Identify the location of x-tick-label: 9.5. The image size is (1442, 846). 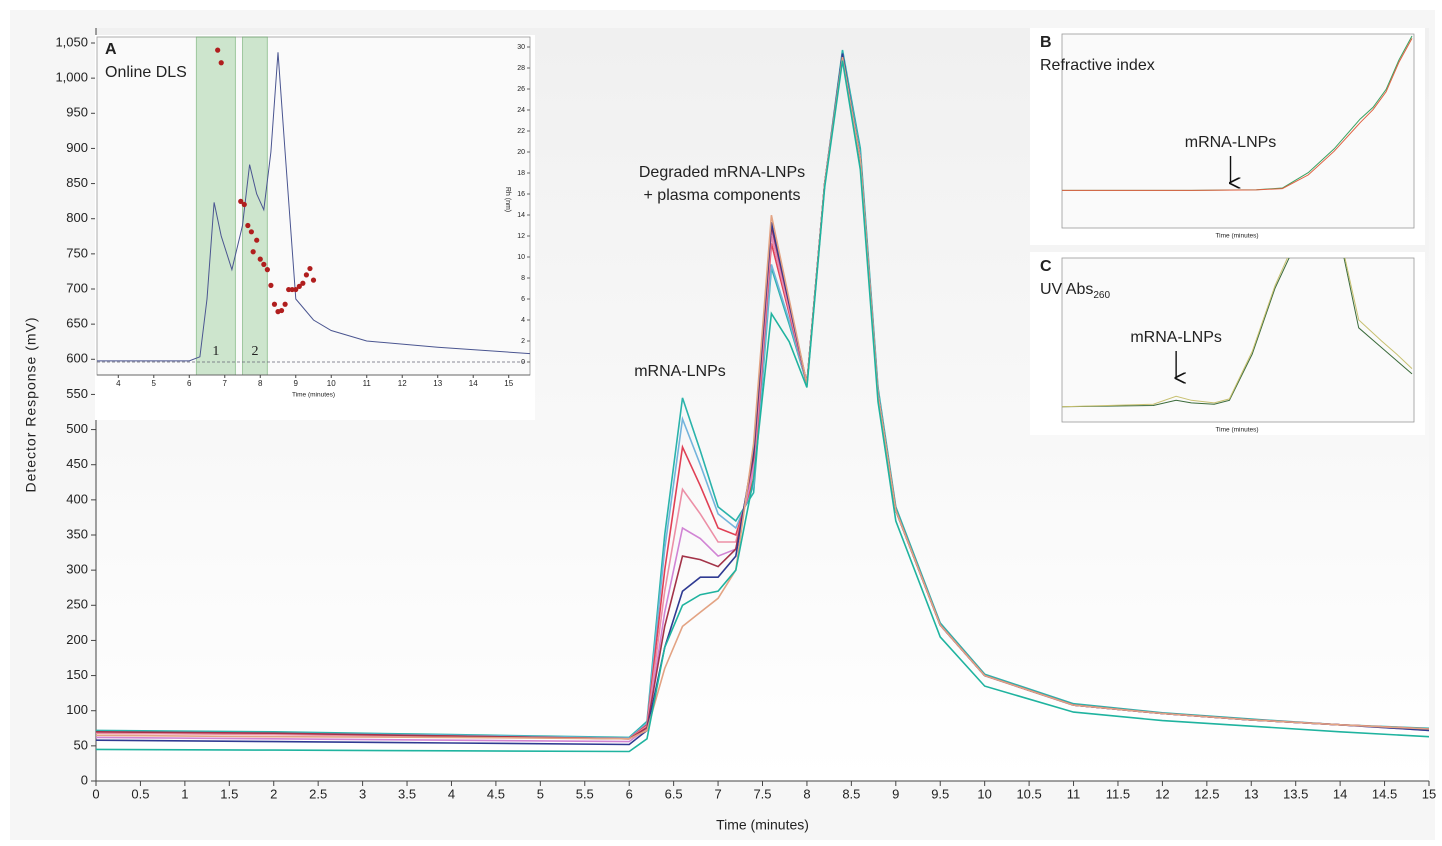
(940, 793).